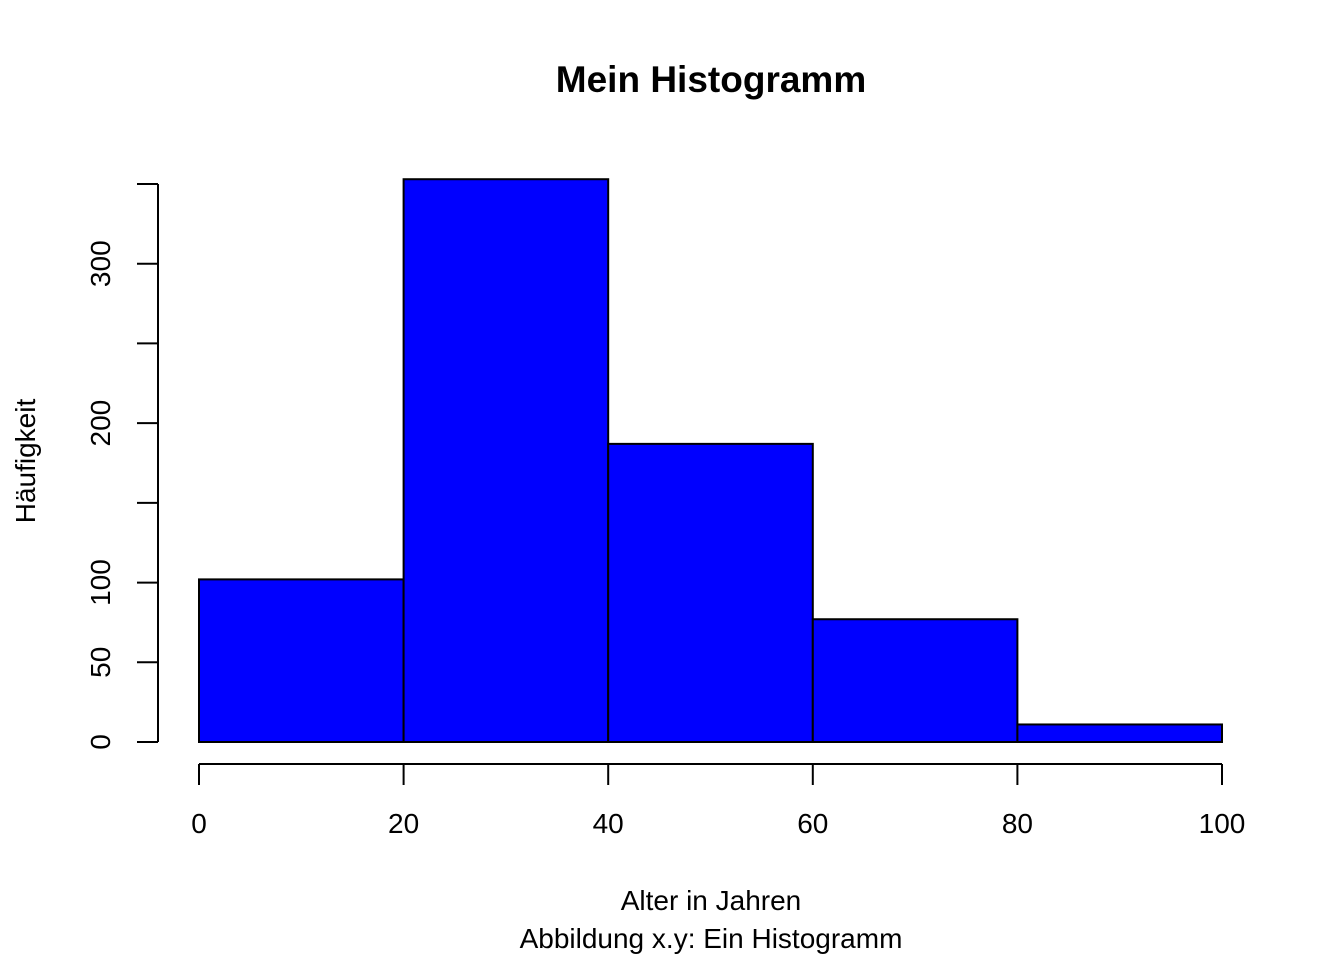  I want to click on y-axis: 0 50 100 200 300, so click(122, 466).